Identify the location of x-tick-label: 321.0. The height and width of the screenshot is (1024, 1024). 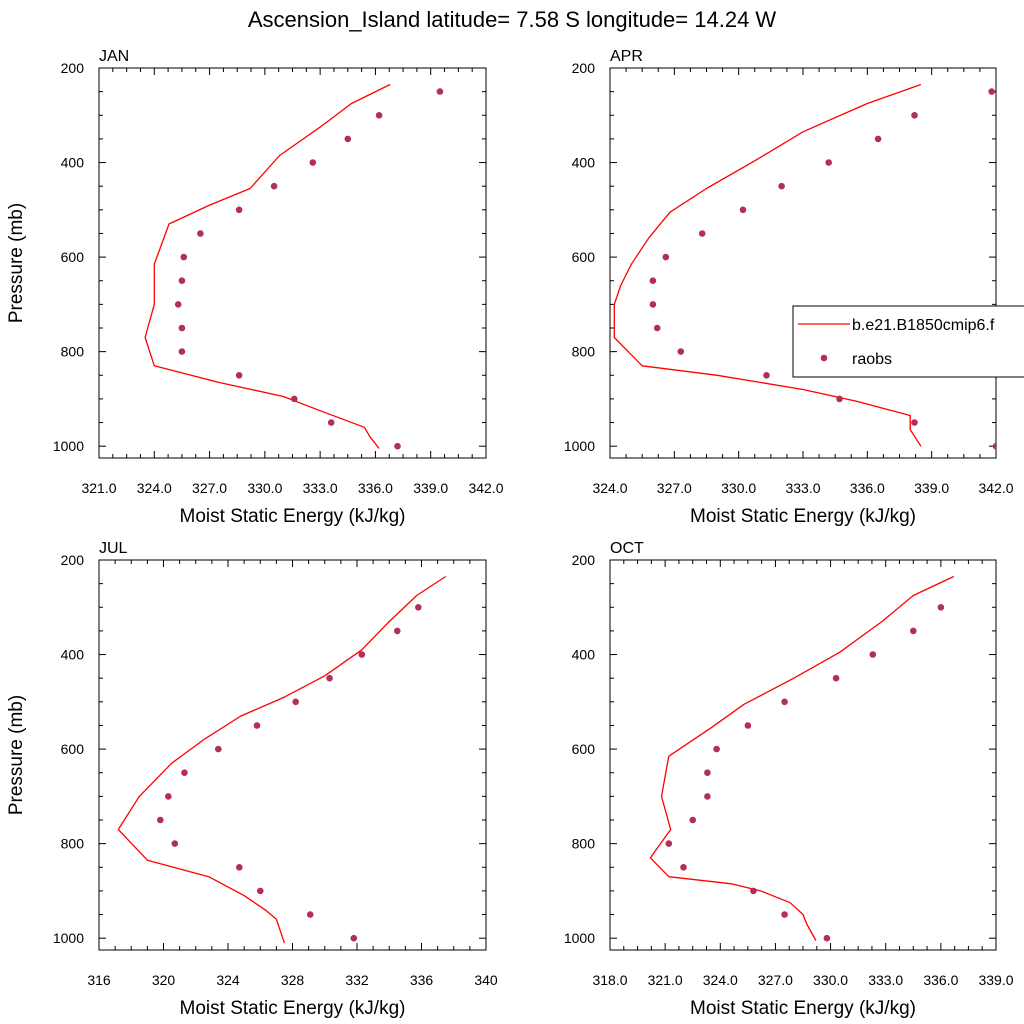
(98, 488).